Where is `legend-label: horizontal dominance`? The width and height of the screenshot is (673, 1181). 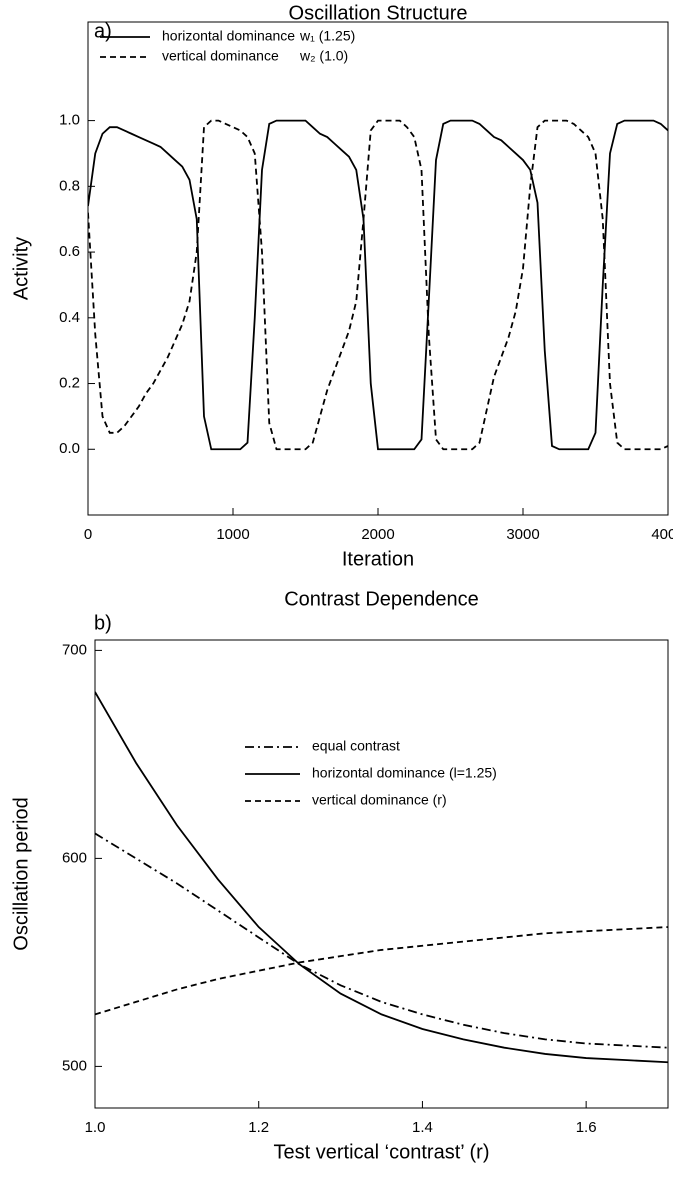 legend-label: horizontal dominance is located at coordinates (228, 36).